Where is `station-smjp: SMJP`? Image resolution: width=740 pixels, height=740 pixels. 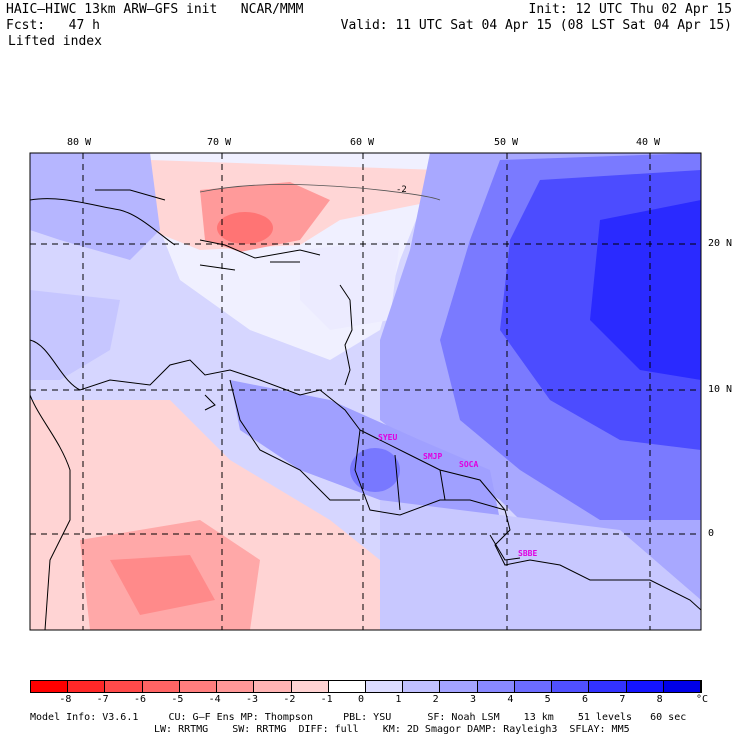
station-smjp: SMJP is located at coordinates (433, 456).